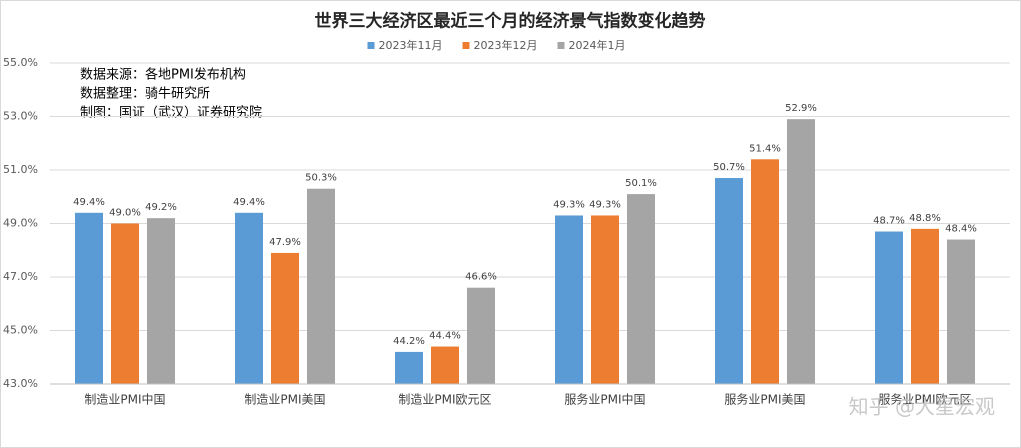 The width and height of the screenshot is (1021, 448). What do you see at coordinates (641, 183) in the screenshot?
I see `value-label: 50.1%` at bounding box center [641, 183].